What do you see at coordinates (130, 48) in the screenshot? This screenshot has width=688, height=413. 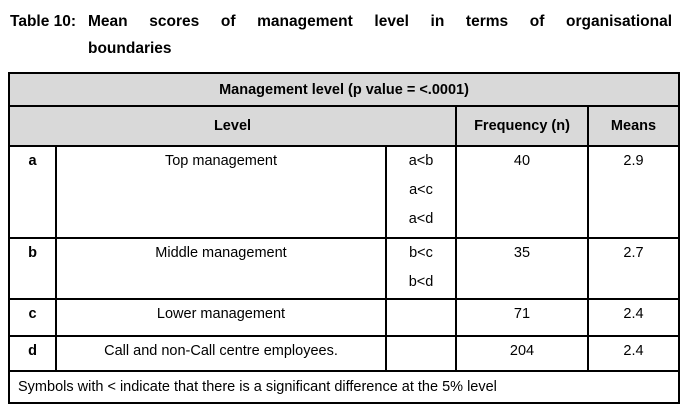 I see `table-caption-line-2: boundaries` at bounding box center [130, 48].